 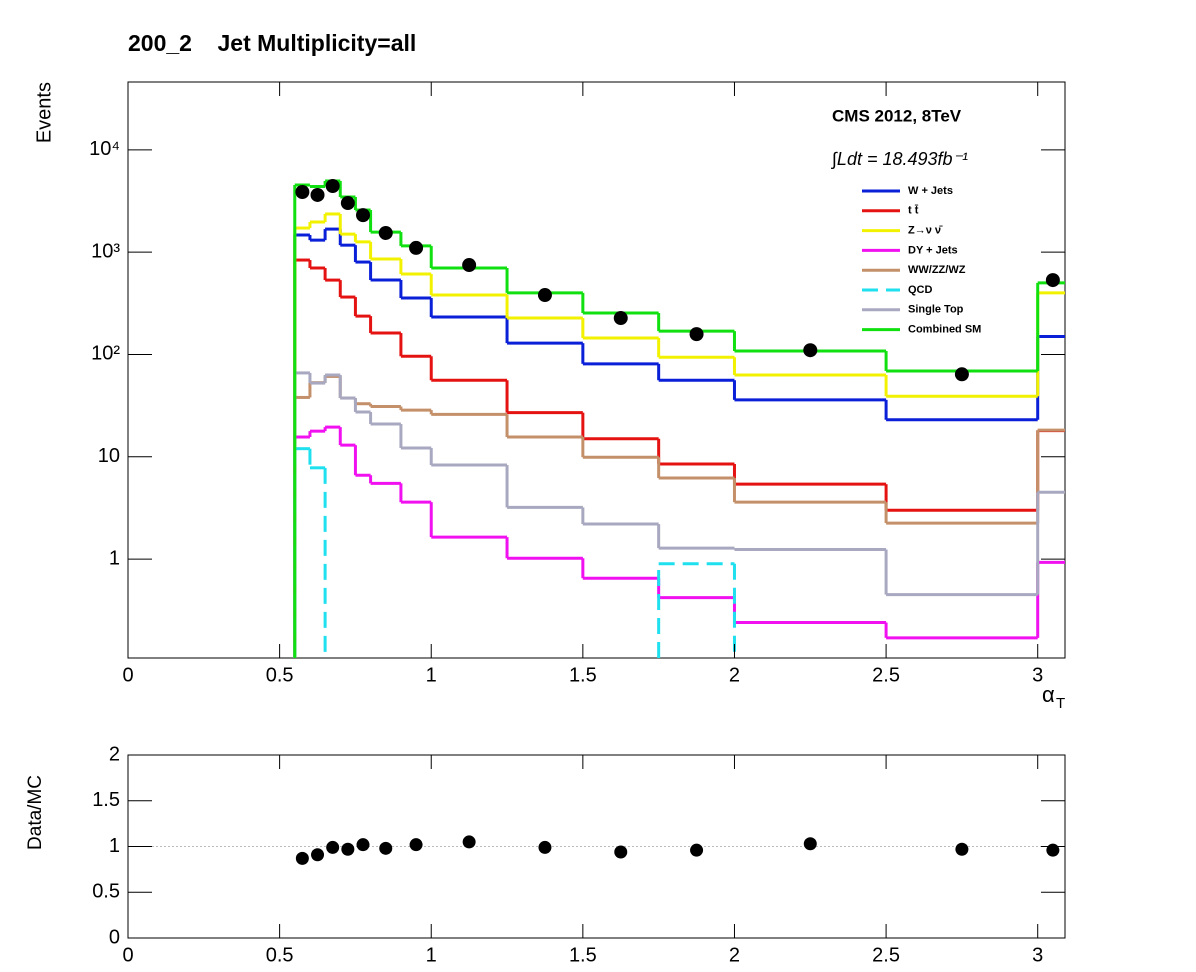 I want to click on legend-label: W + Jets, so click(x=930, y=191).